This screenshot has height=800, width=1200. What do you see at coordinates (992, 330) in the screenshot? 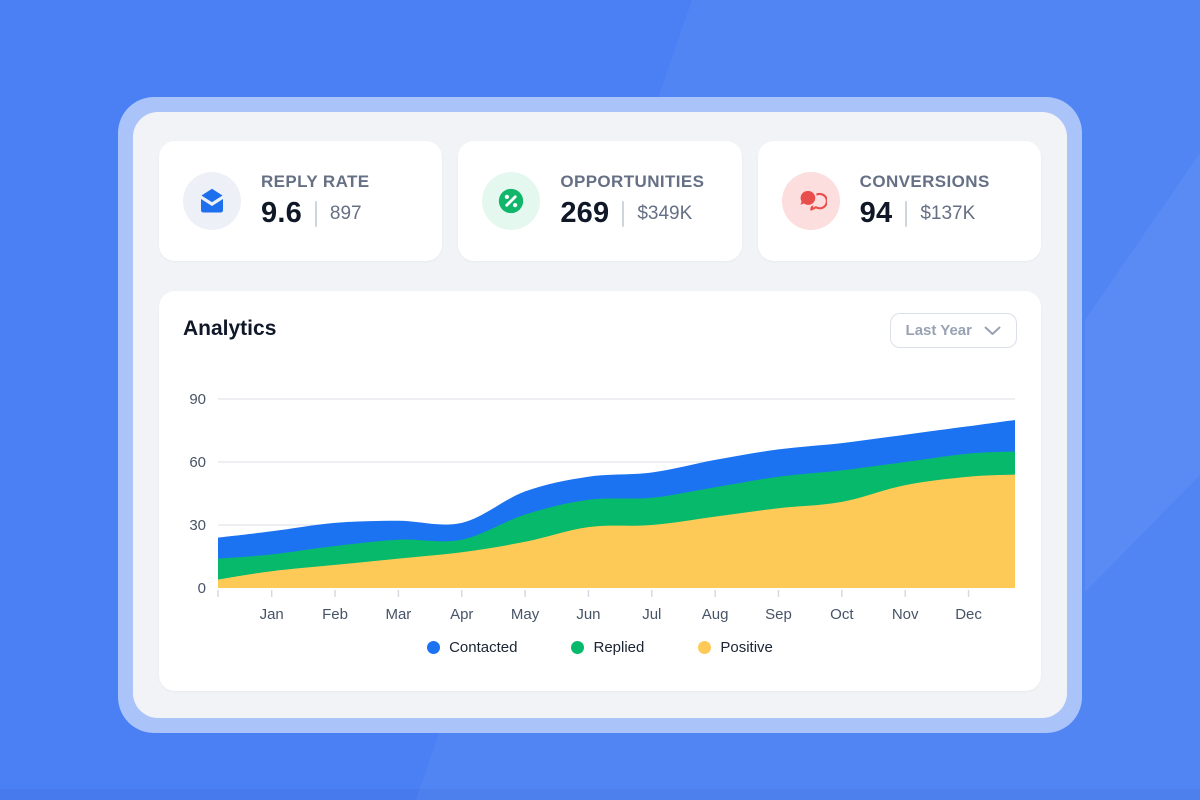
I see `chevron-down-icon` at bounding box center [992, 330].